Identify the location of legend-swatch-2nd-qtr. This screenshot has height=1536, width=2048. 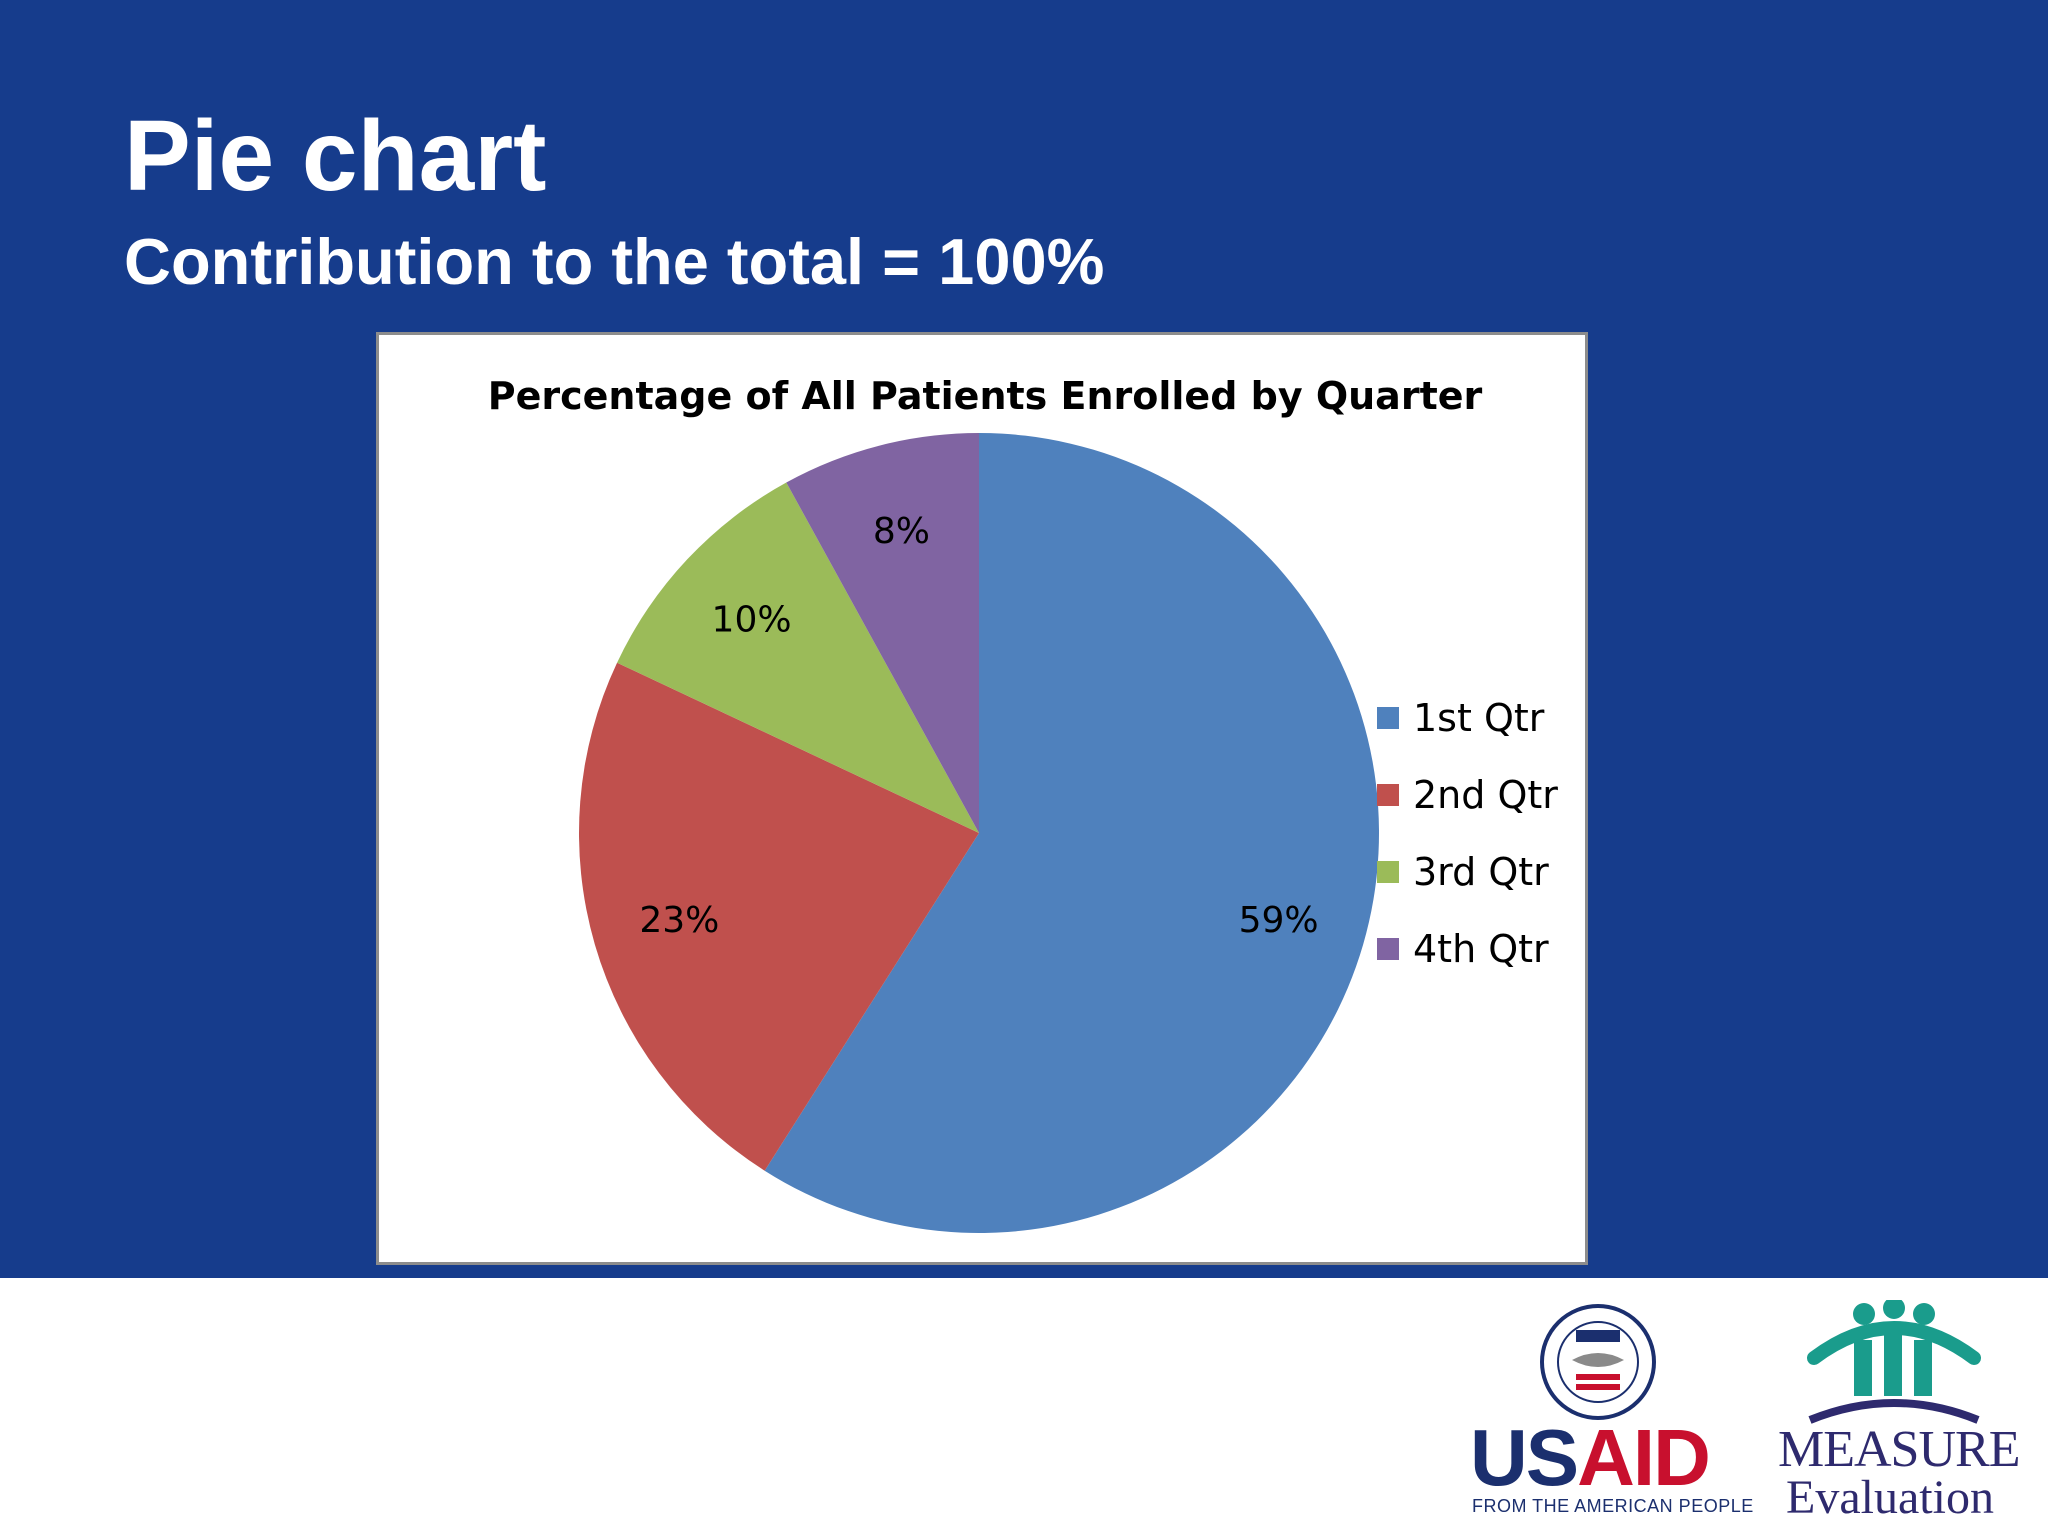
(1388, 795).